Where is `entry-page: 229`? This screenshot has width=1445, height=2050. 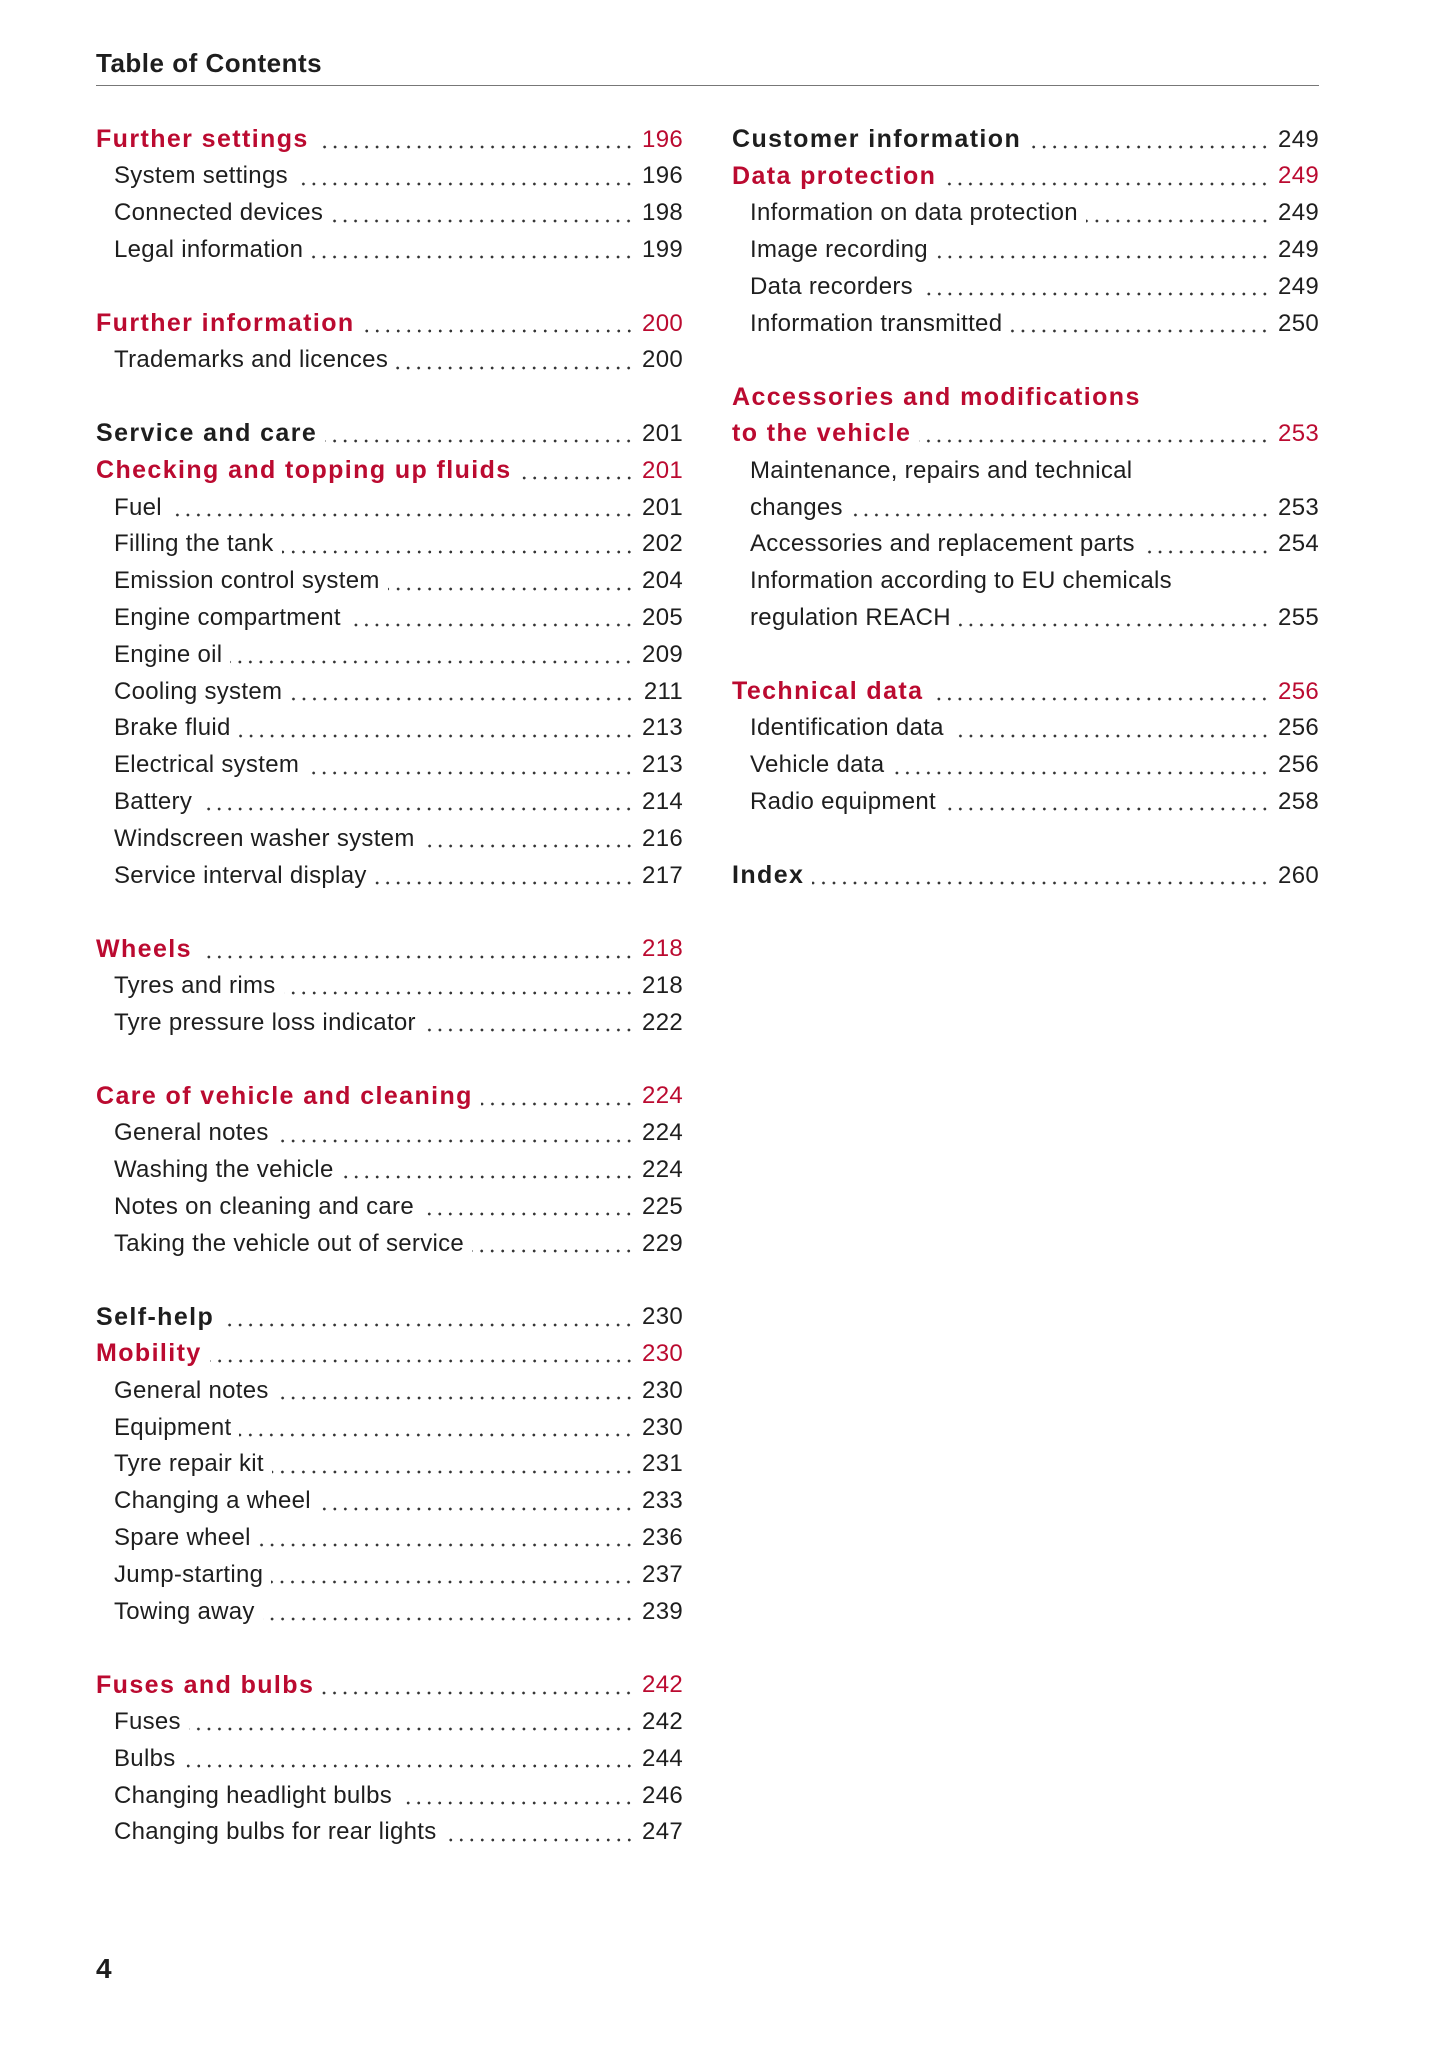 entry-page: 229 is located at coordinates (662, 1243).